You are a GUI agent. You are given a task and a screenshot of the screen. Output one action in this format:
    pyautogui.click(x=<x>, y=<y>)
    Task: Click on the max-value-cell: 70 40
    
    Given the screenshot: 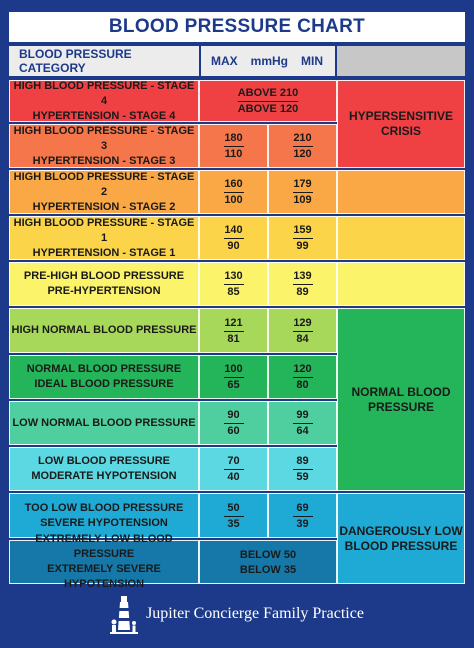 What is the action you would take?
    pyautogui.click(x=233, y=469)
    